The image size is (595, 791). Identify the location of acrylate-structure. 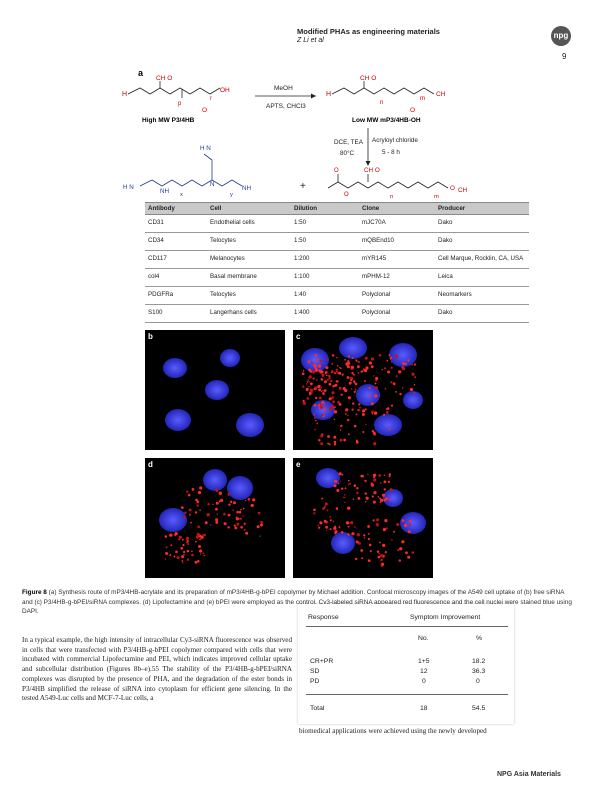
(388, 181).